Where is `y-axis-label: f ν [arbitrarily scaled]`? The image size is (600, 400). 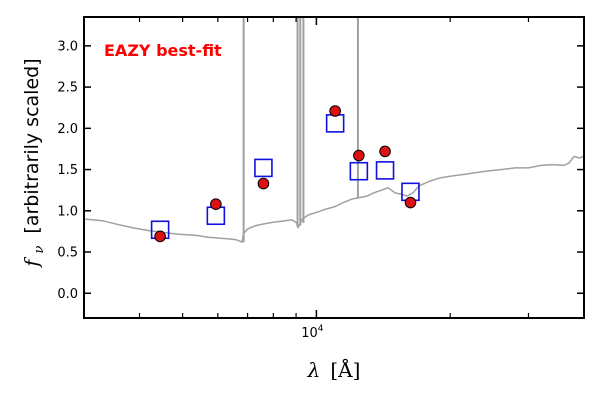
y-axis-label: f ν [arbitrarily scaled] is located at coordinates (34, 163).